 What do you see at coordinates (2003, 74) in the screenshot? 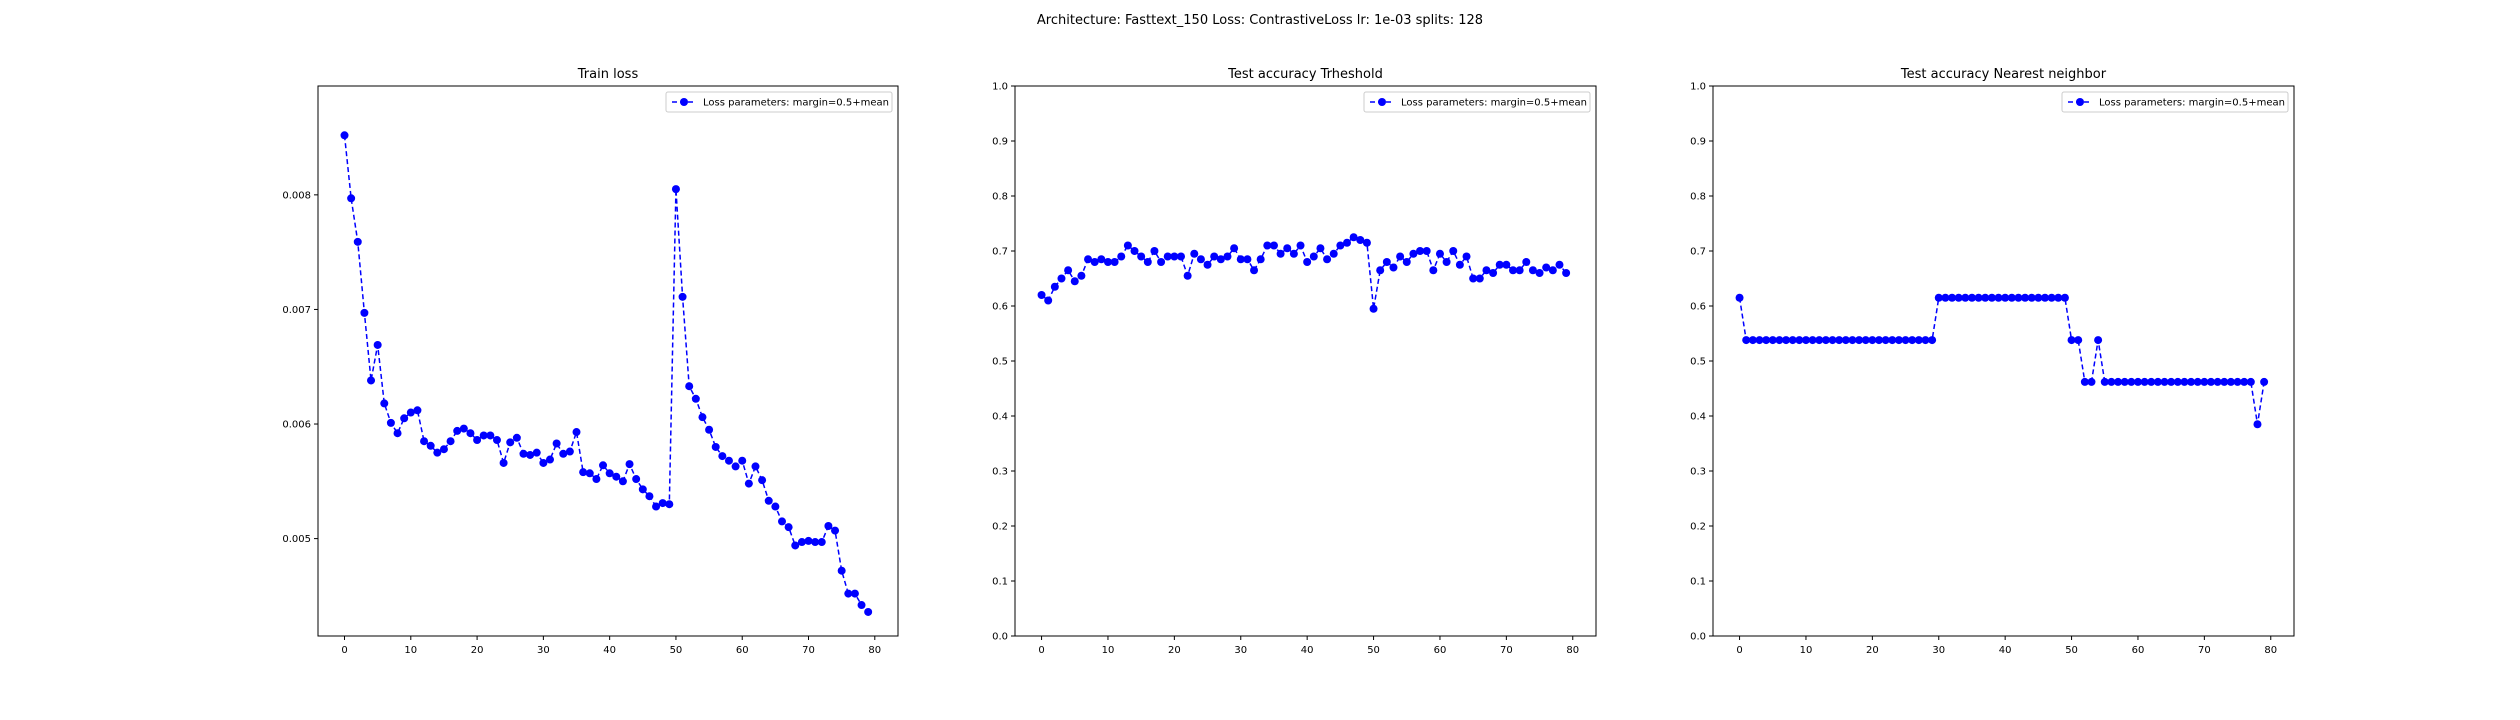
I see `chart-title: Test accuracy Nearest neighbor` at bounding box center [2003, 74].